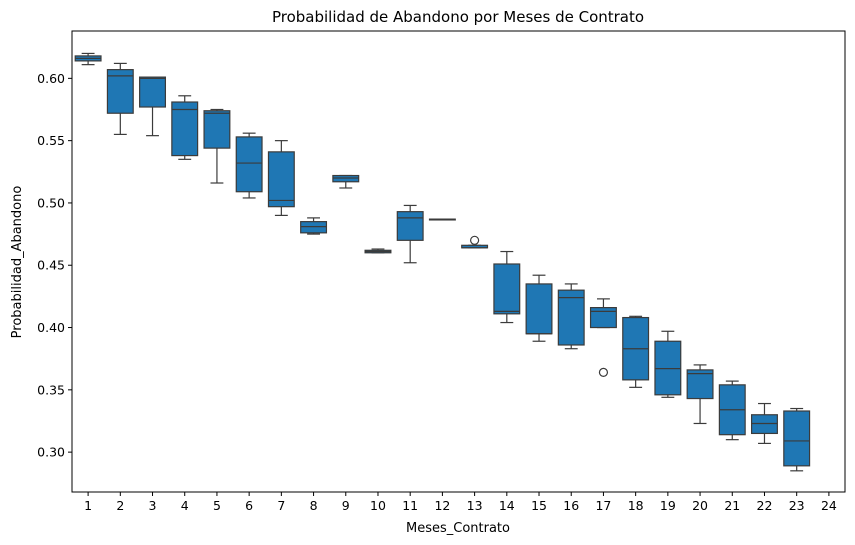  What do you see at coordinates (458, 528) in the screenshot?
I see `x-axis-label: Meses_Contrato` at bounding box center [458, 528].